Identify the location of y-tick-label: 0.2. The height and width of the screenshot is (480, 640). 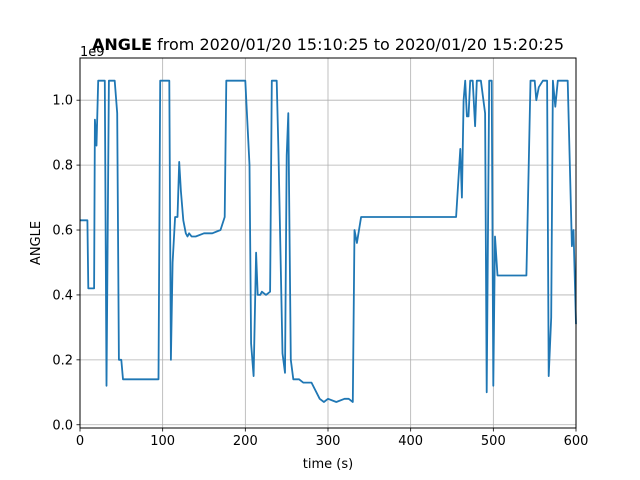
(62, 360).